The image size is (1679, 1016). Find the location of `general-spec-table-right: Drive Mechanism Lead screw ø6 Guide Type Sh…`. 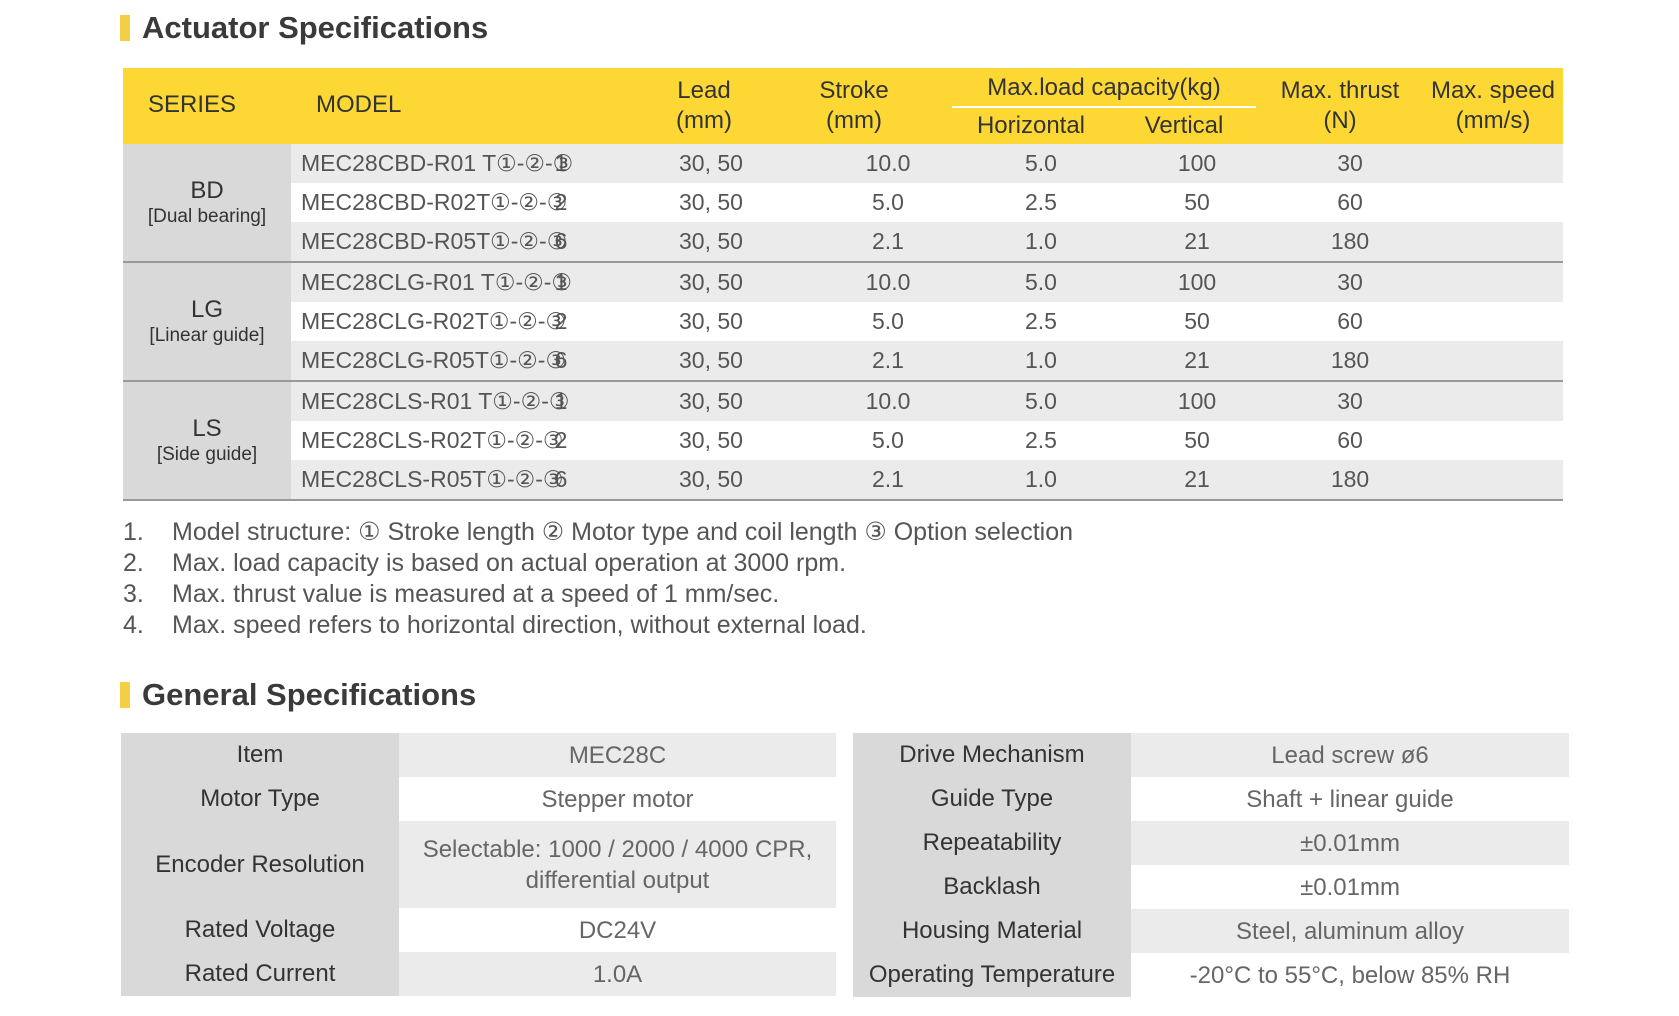

general-spec-table-right: Drive Mechanism Lead screw ø6 Guide Type Sh… is located at coordinates (1211, 865).